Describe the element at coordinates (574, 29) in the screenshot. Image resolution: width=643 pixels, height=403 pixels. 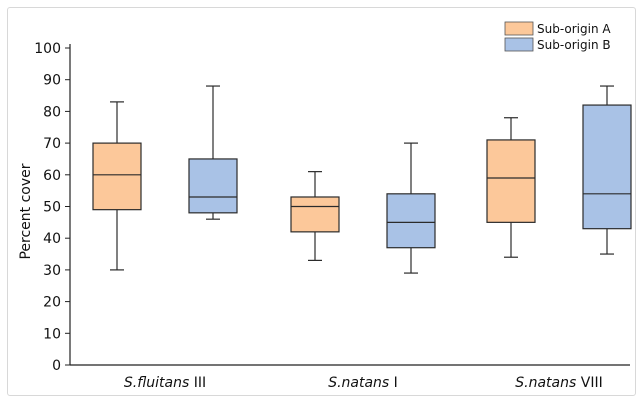
I see `legend-label: Sub-origin A` at that location.